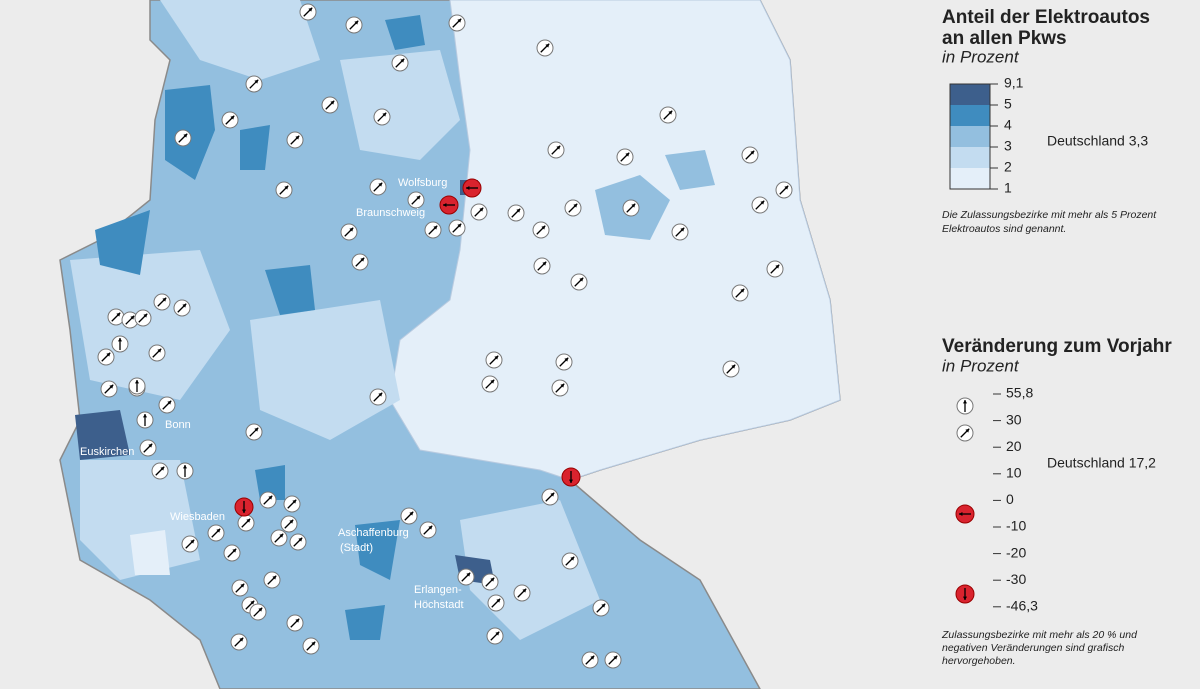  I want to click on national-value: Deutschland 3,3, so click(1097, 141).